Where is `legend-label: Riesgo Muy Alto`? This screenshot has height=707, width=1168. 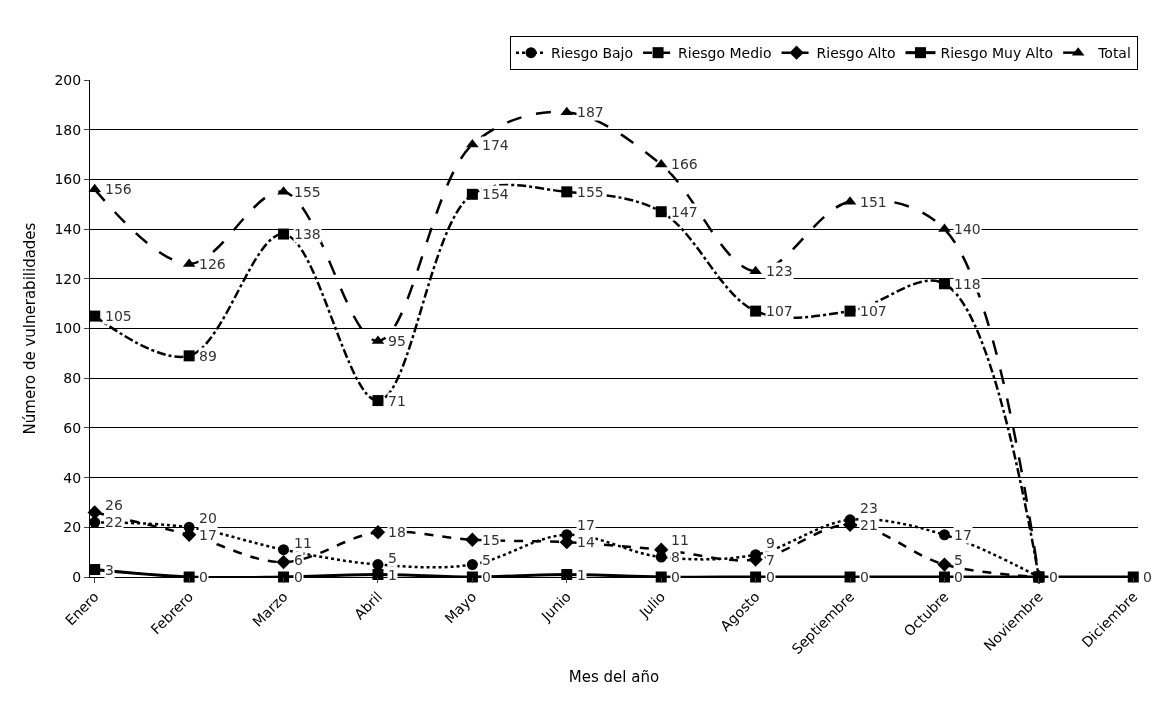 legend-label: Riesgo Muy Alto is located at coordinates (997, 53).